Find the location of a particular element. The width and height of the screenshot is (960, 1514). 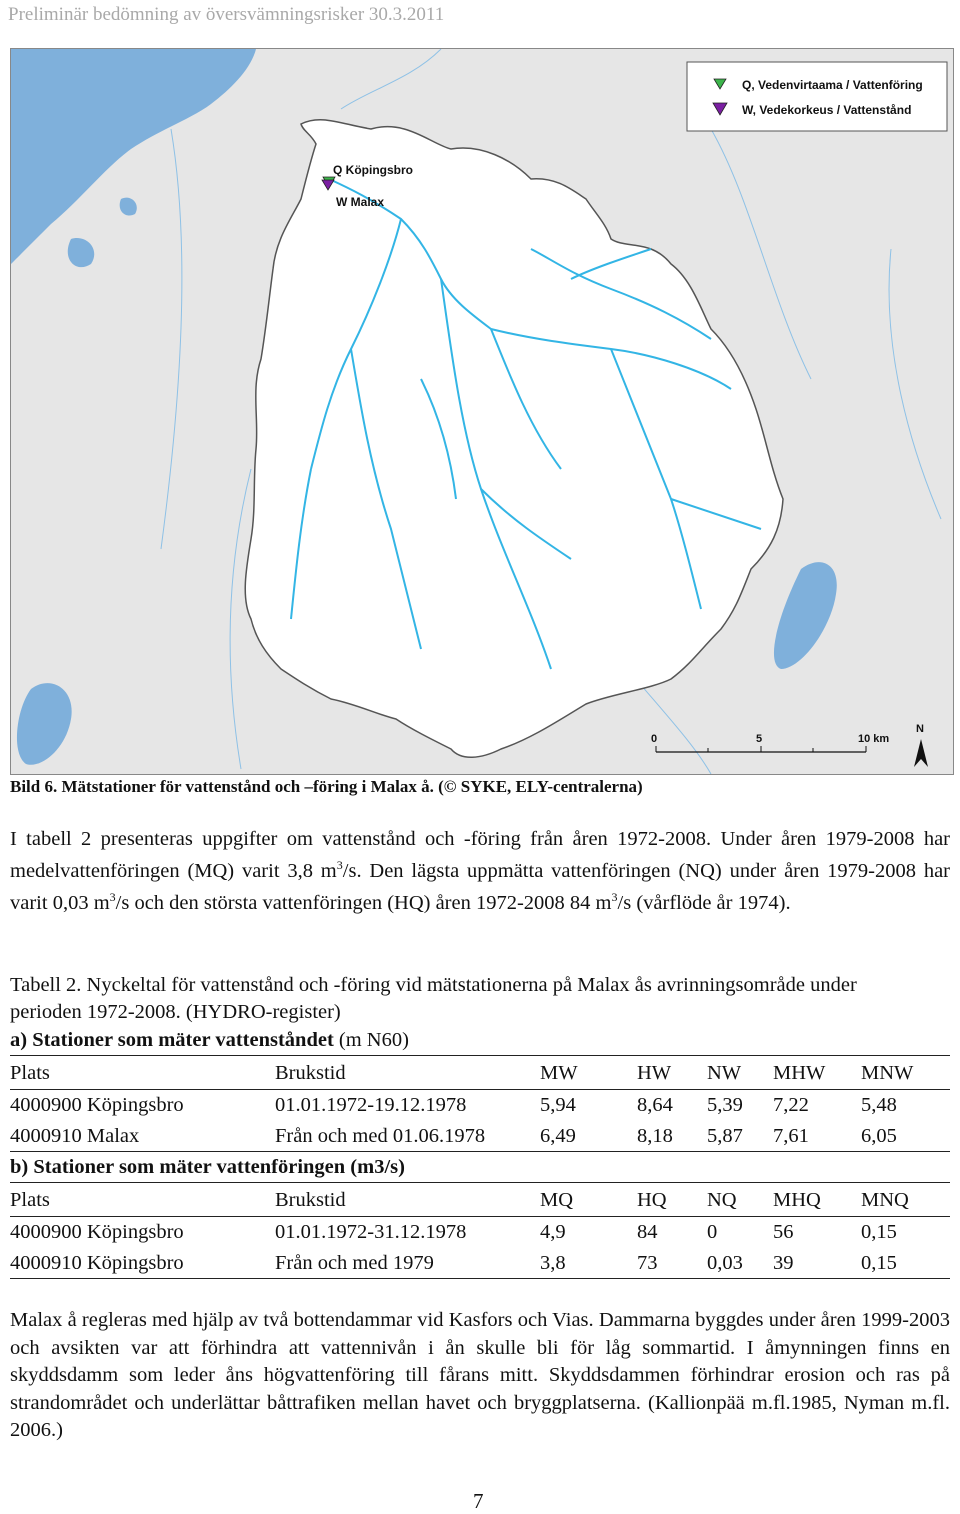

north-label: N is located at coordinates (920, 729).